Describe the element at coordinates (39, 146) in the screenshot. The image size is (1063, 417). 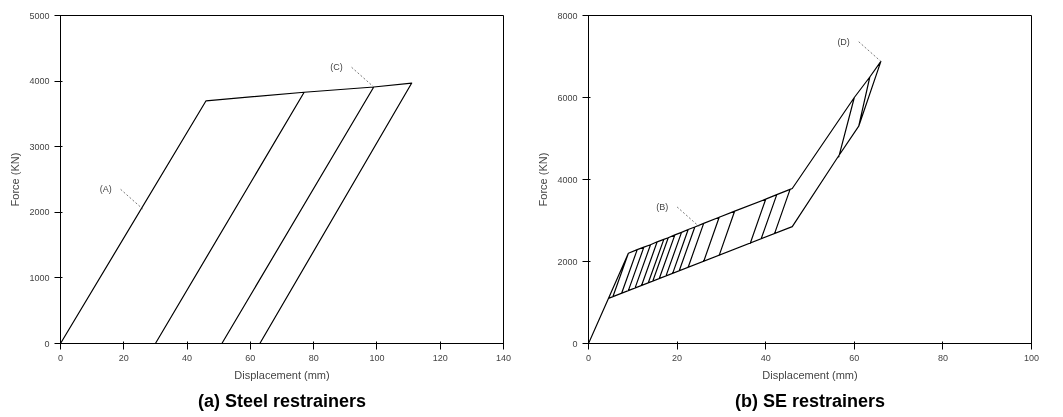
I see `y-tick-label: 3000` at that location.